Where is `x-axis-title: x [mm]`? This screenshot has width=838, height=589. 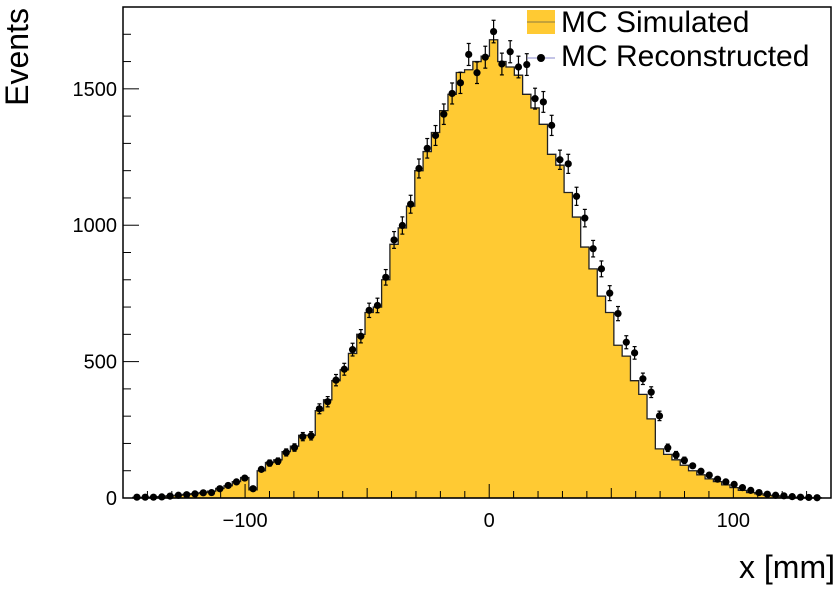 x-axis-title: x [mm] is located at coordinates (787, 567).